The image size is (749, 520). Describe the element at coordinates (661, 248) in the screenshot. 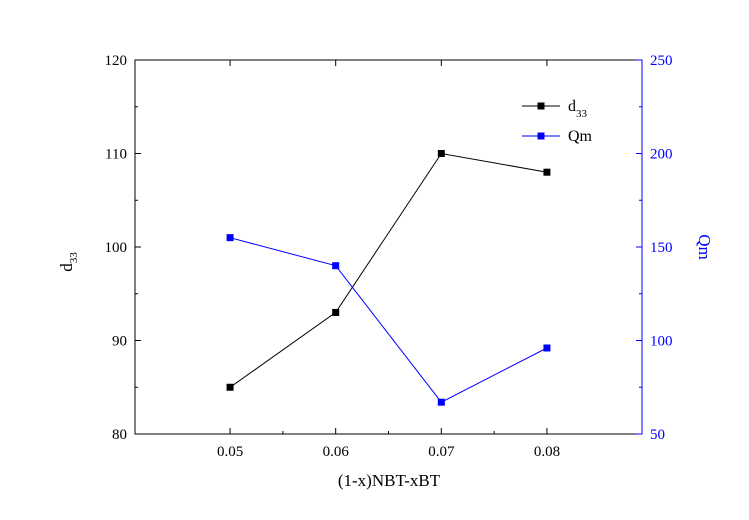

I see `right-tick-label: 150` at that location.